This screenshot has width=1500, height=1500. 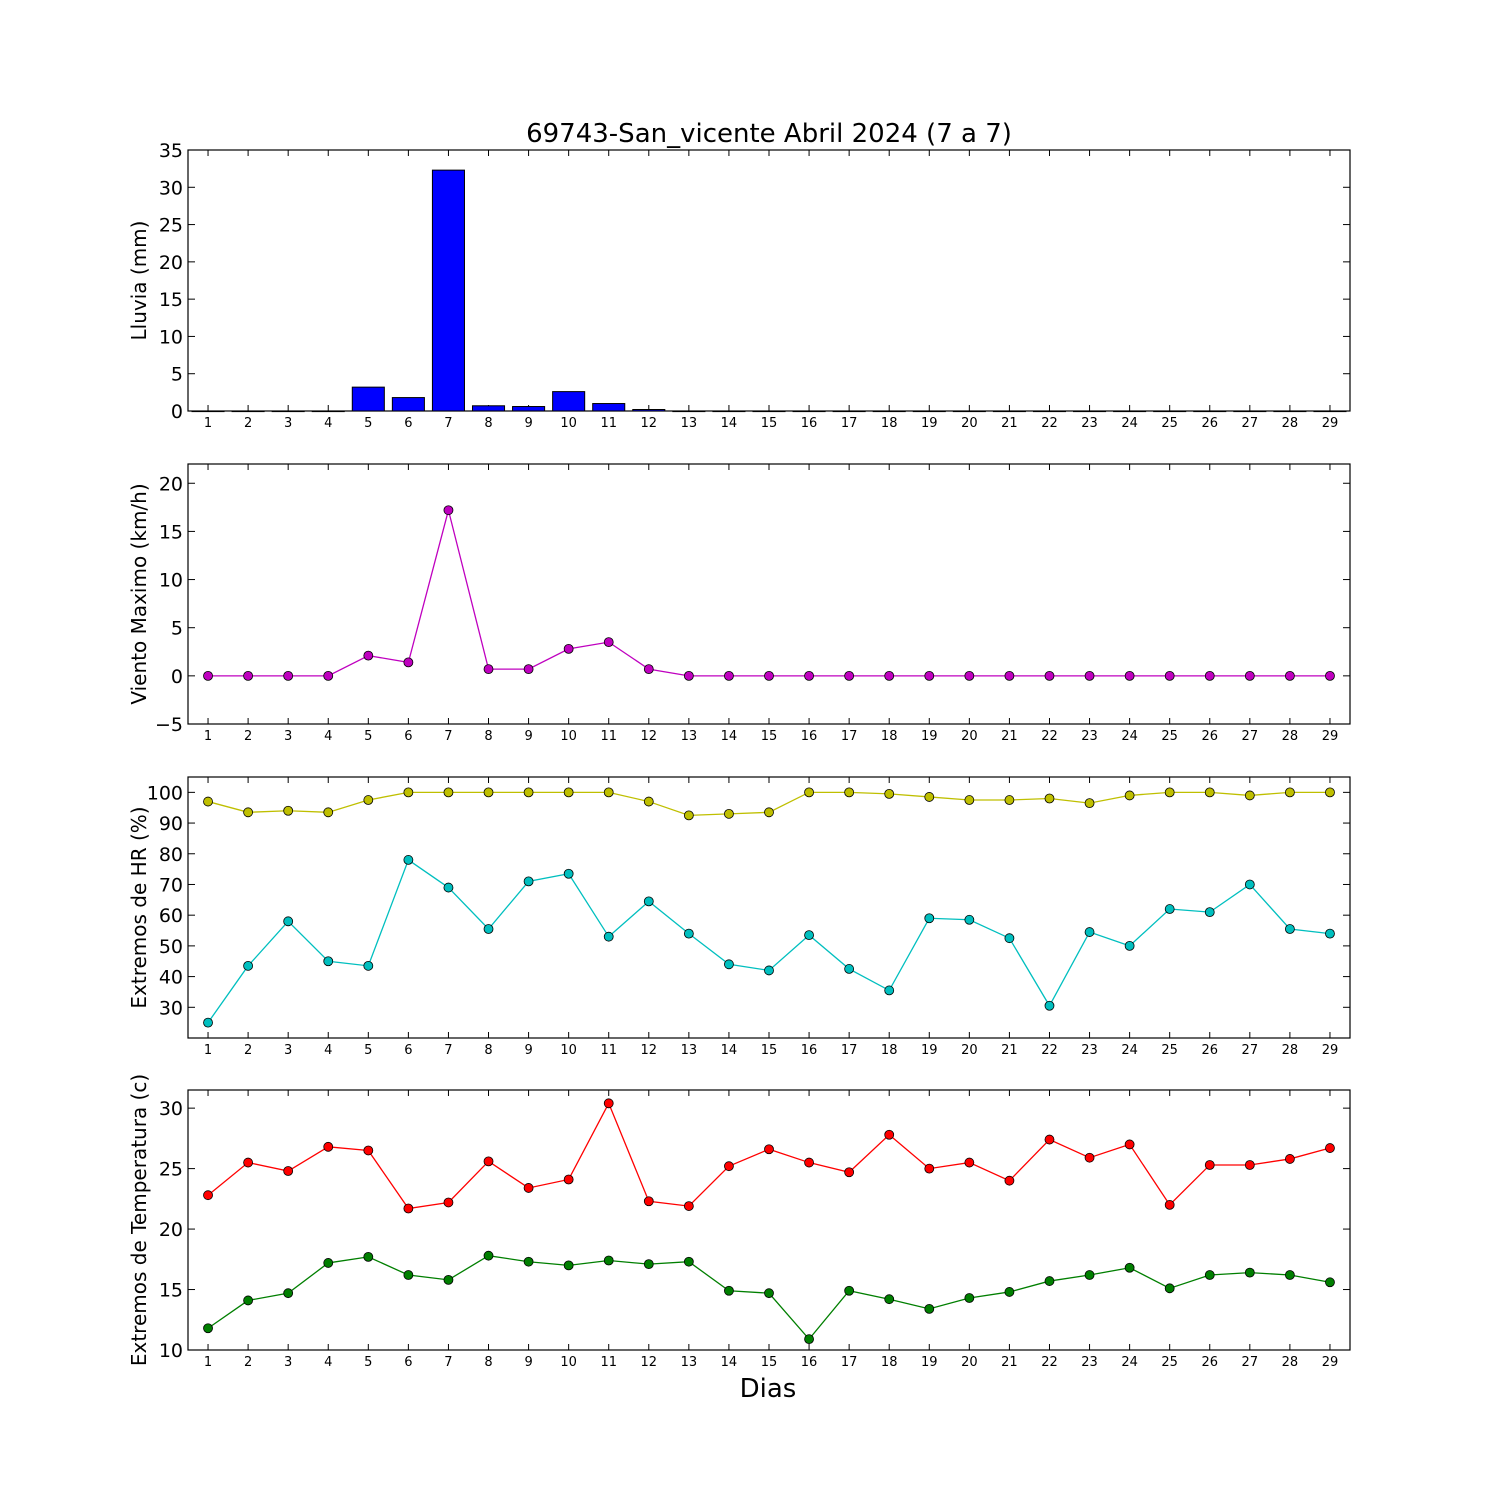 I want to click on x-tick-label: 20, so click(x=969, y=423).